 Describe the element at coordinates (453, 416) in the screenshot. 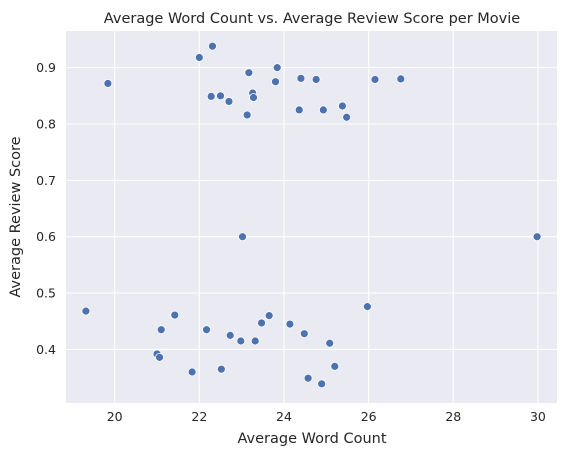

I see `x-tick-label: 28` at that location.